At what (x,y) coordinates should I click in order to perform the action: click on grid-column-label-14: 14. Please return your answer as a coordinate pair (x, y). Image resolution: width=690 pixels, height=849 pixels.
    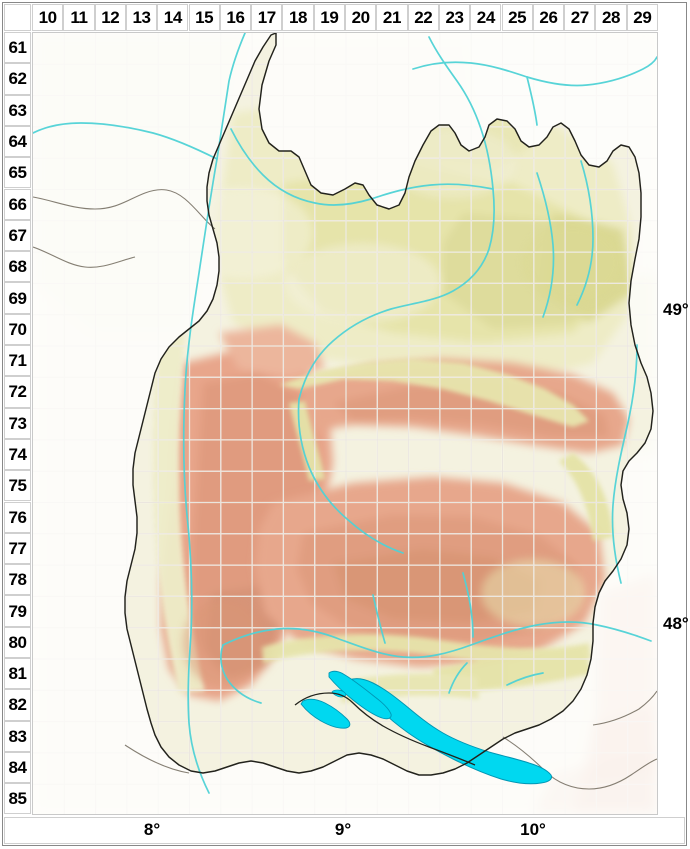
    Looking at the image, I should click on (173, 17).